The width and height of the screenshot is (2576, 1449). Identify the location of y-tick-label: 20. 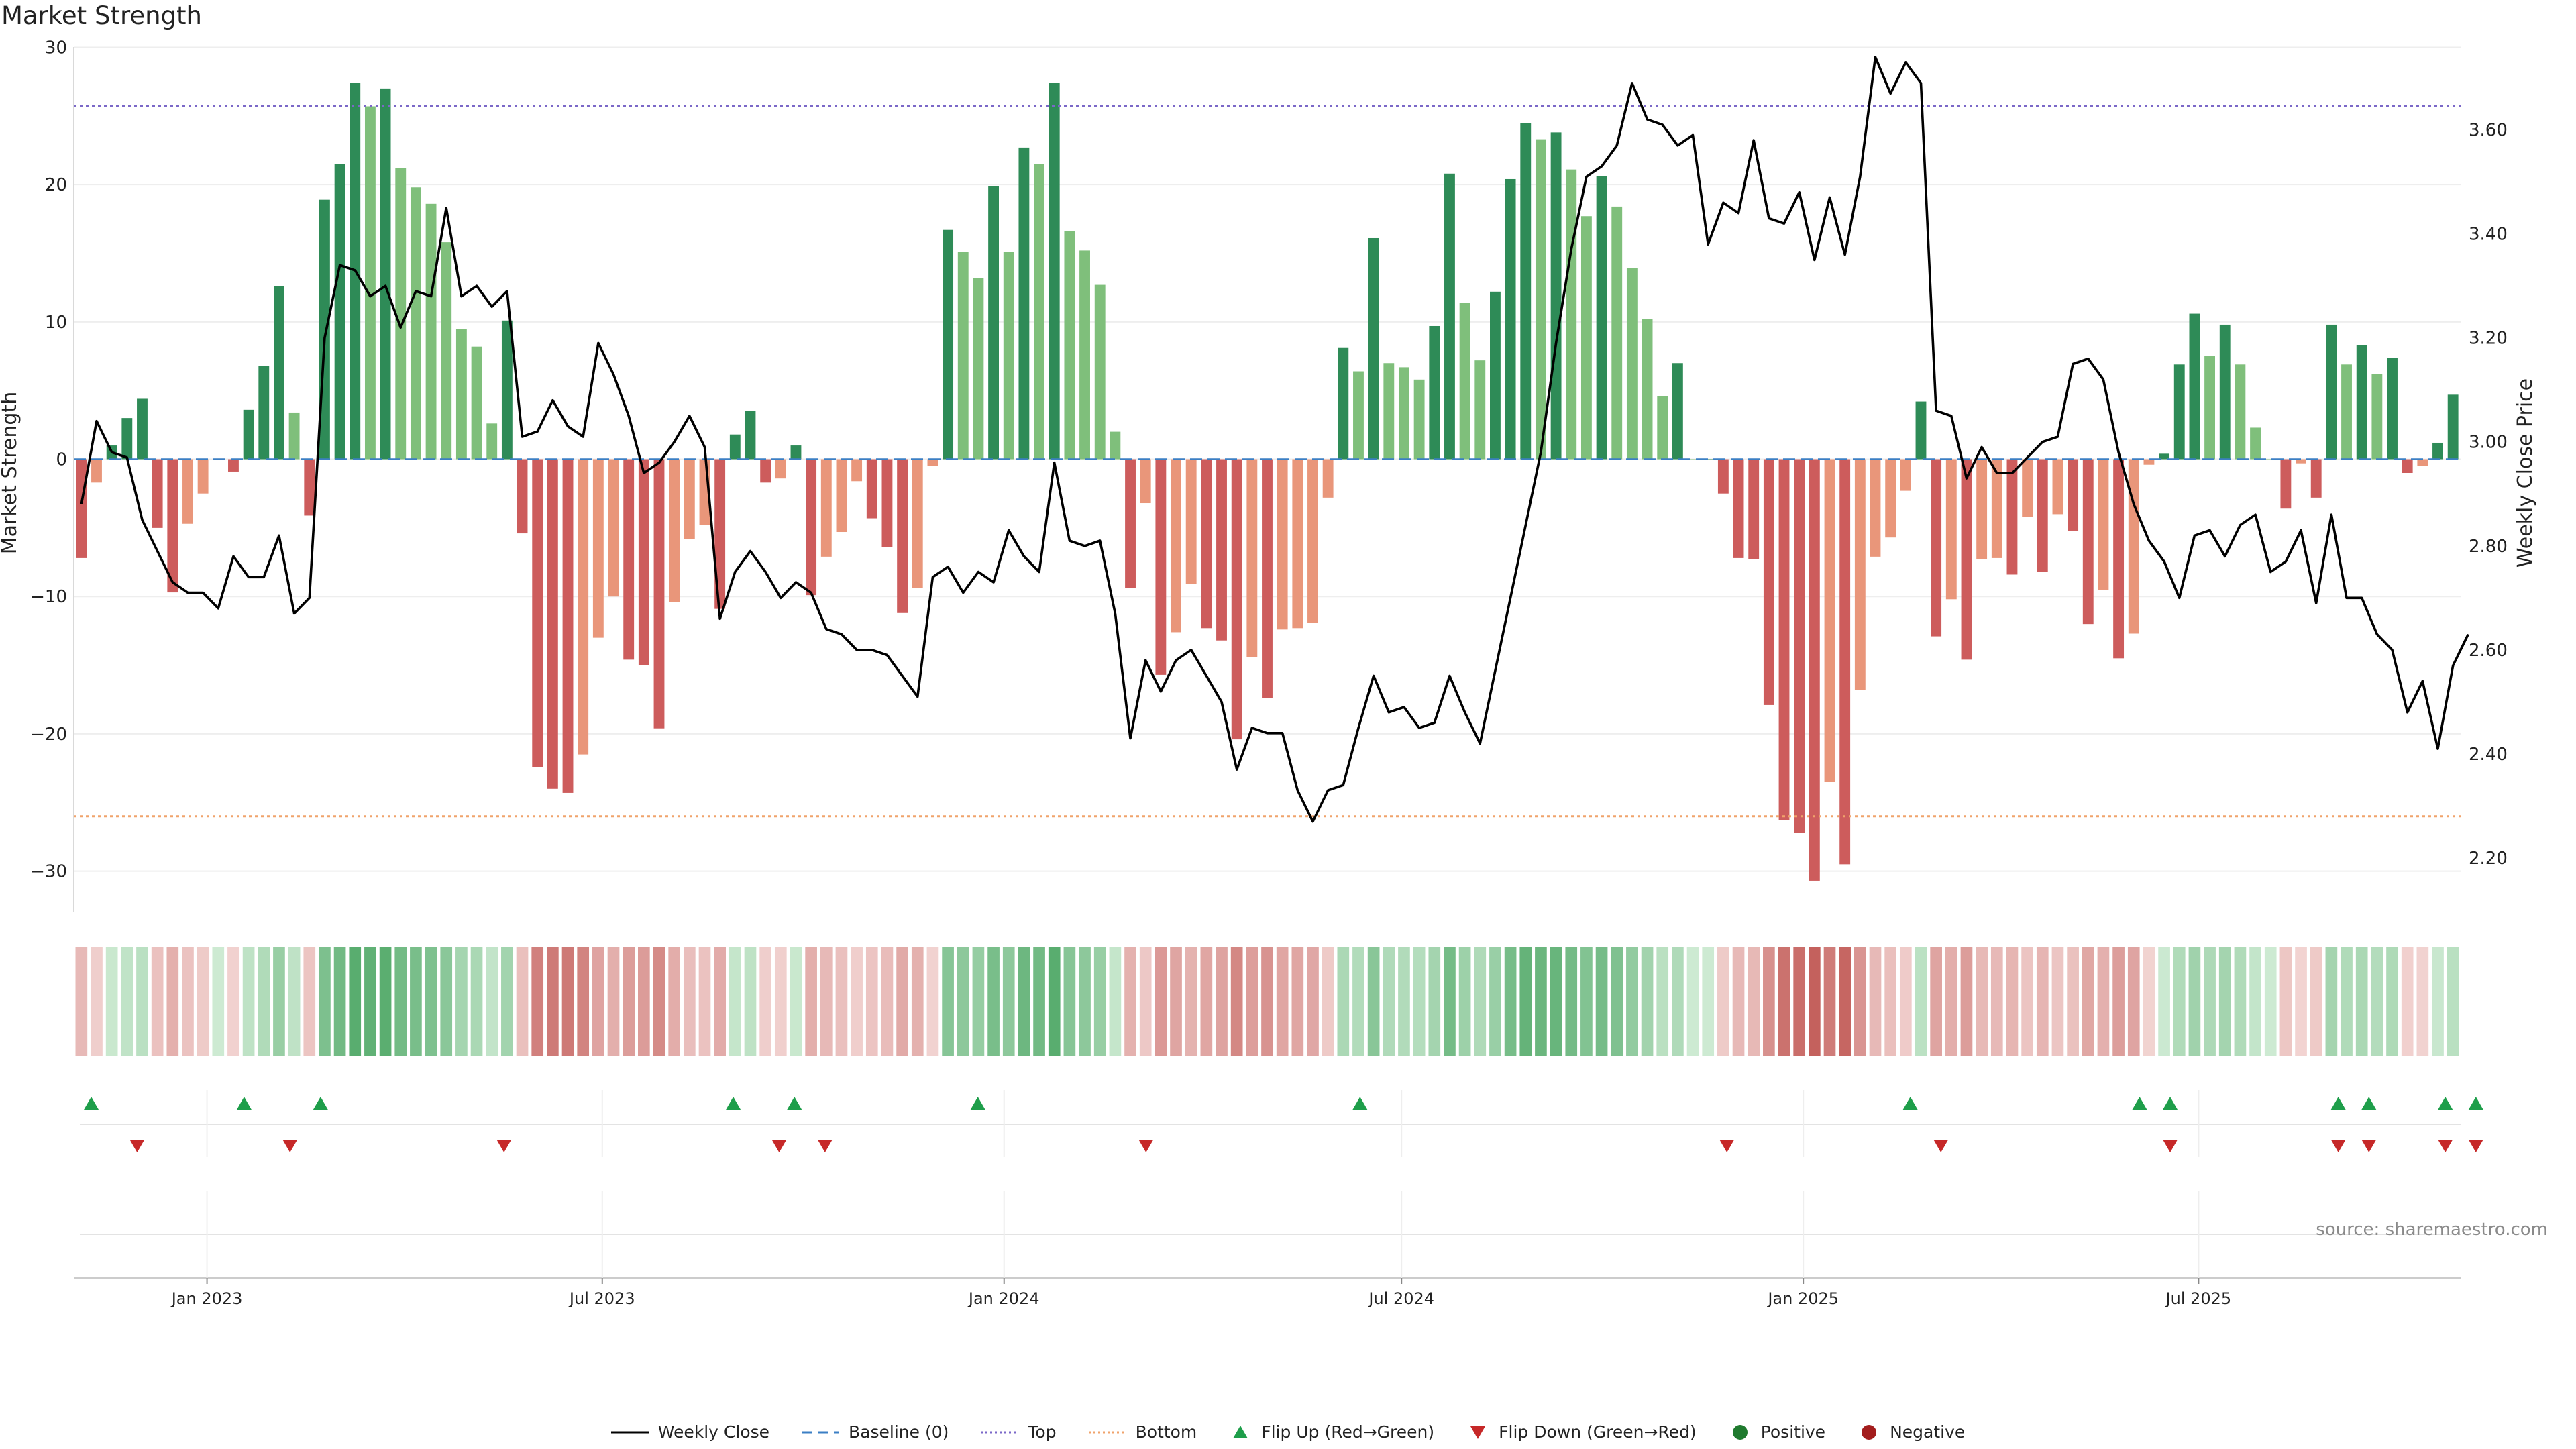
(56, 185).